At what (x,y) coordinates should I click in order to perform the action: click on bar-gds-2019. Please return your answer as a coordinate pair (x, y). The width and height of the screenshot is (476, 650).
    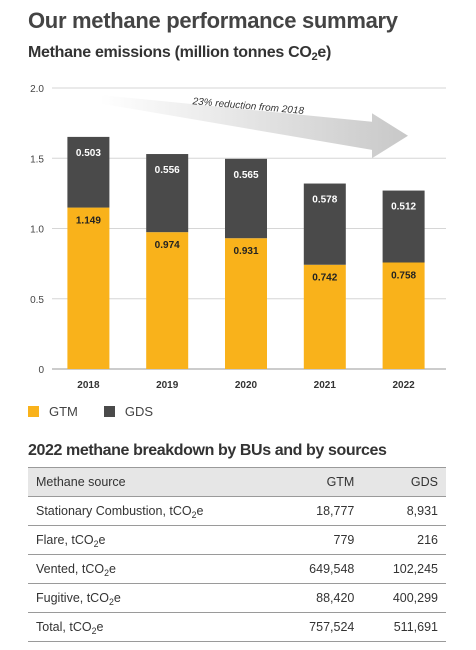
    Looking at the image, I should click on (167, 193).